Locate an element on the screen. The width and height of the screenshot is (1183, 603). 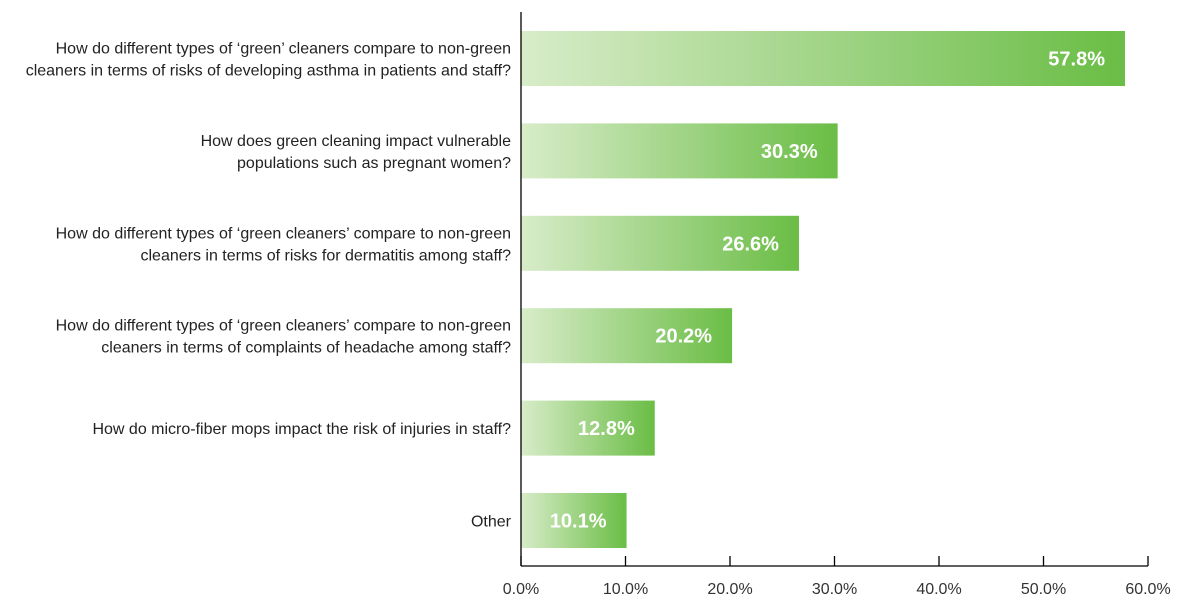
x-tick-label-6: 50.0% is located at coordinates (1043, 589).